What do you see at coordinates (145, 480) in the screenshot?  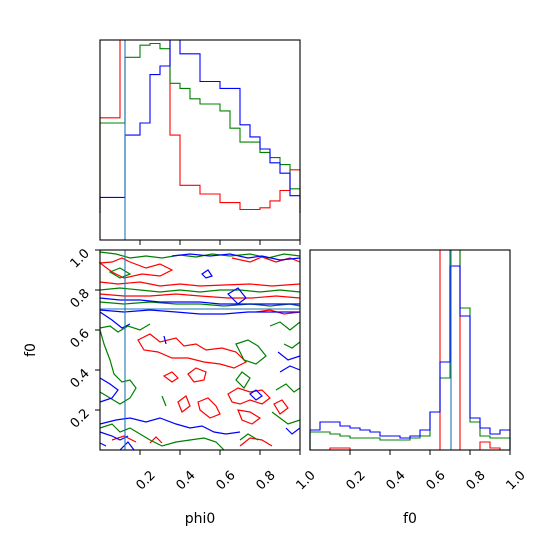 I see `contour-x-tick-label: 0.2` at bounding box center [145, 480].